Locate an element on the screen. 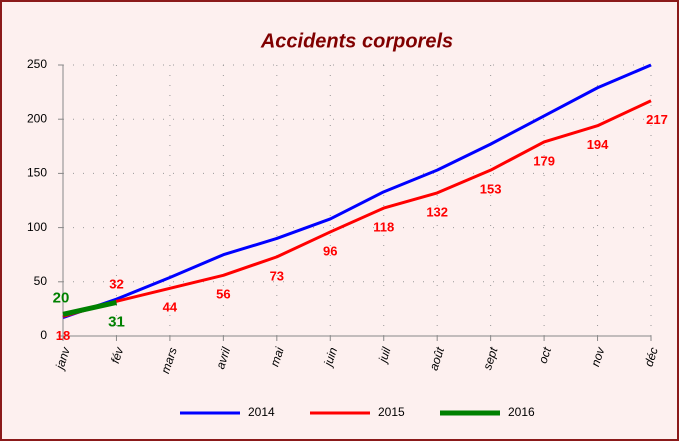 This screenshot has height=441, width=679. x-tick-label: nov is located at coordinates (598, 357).